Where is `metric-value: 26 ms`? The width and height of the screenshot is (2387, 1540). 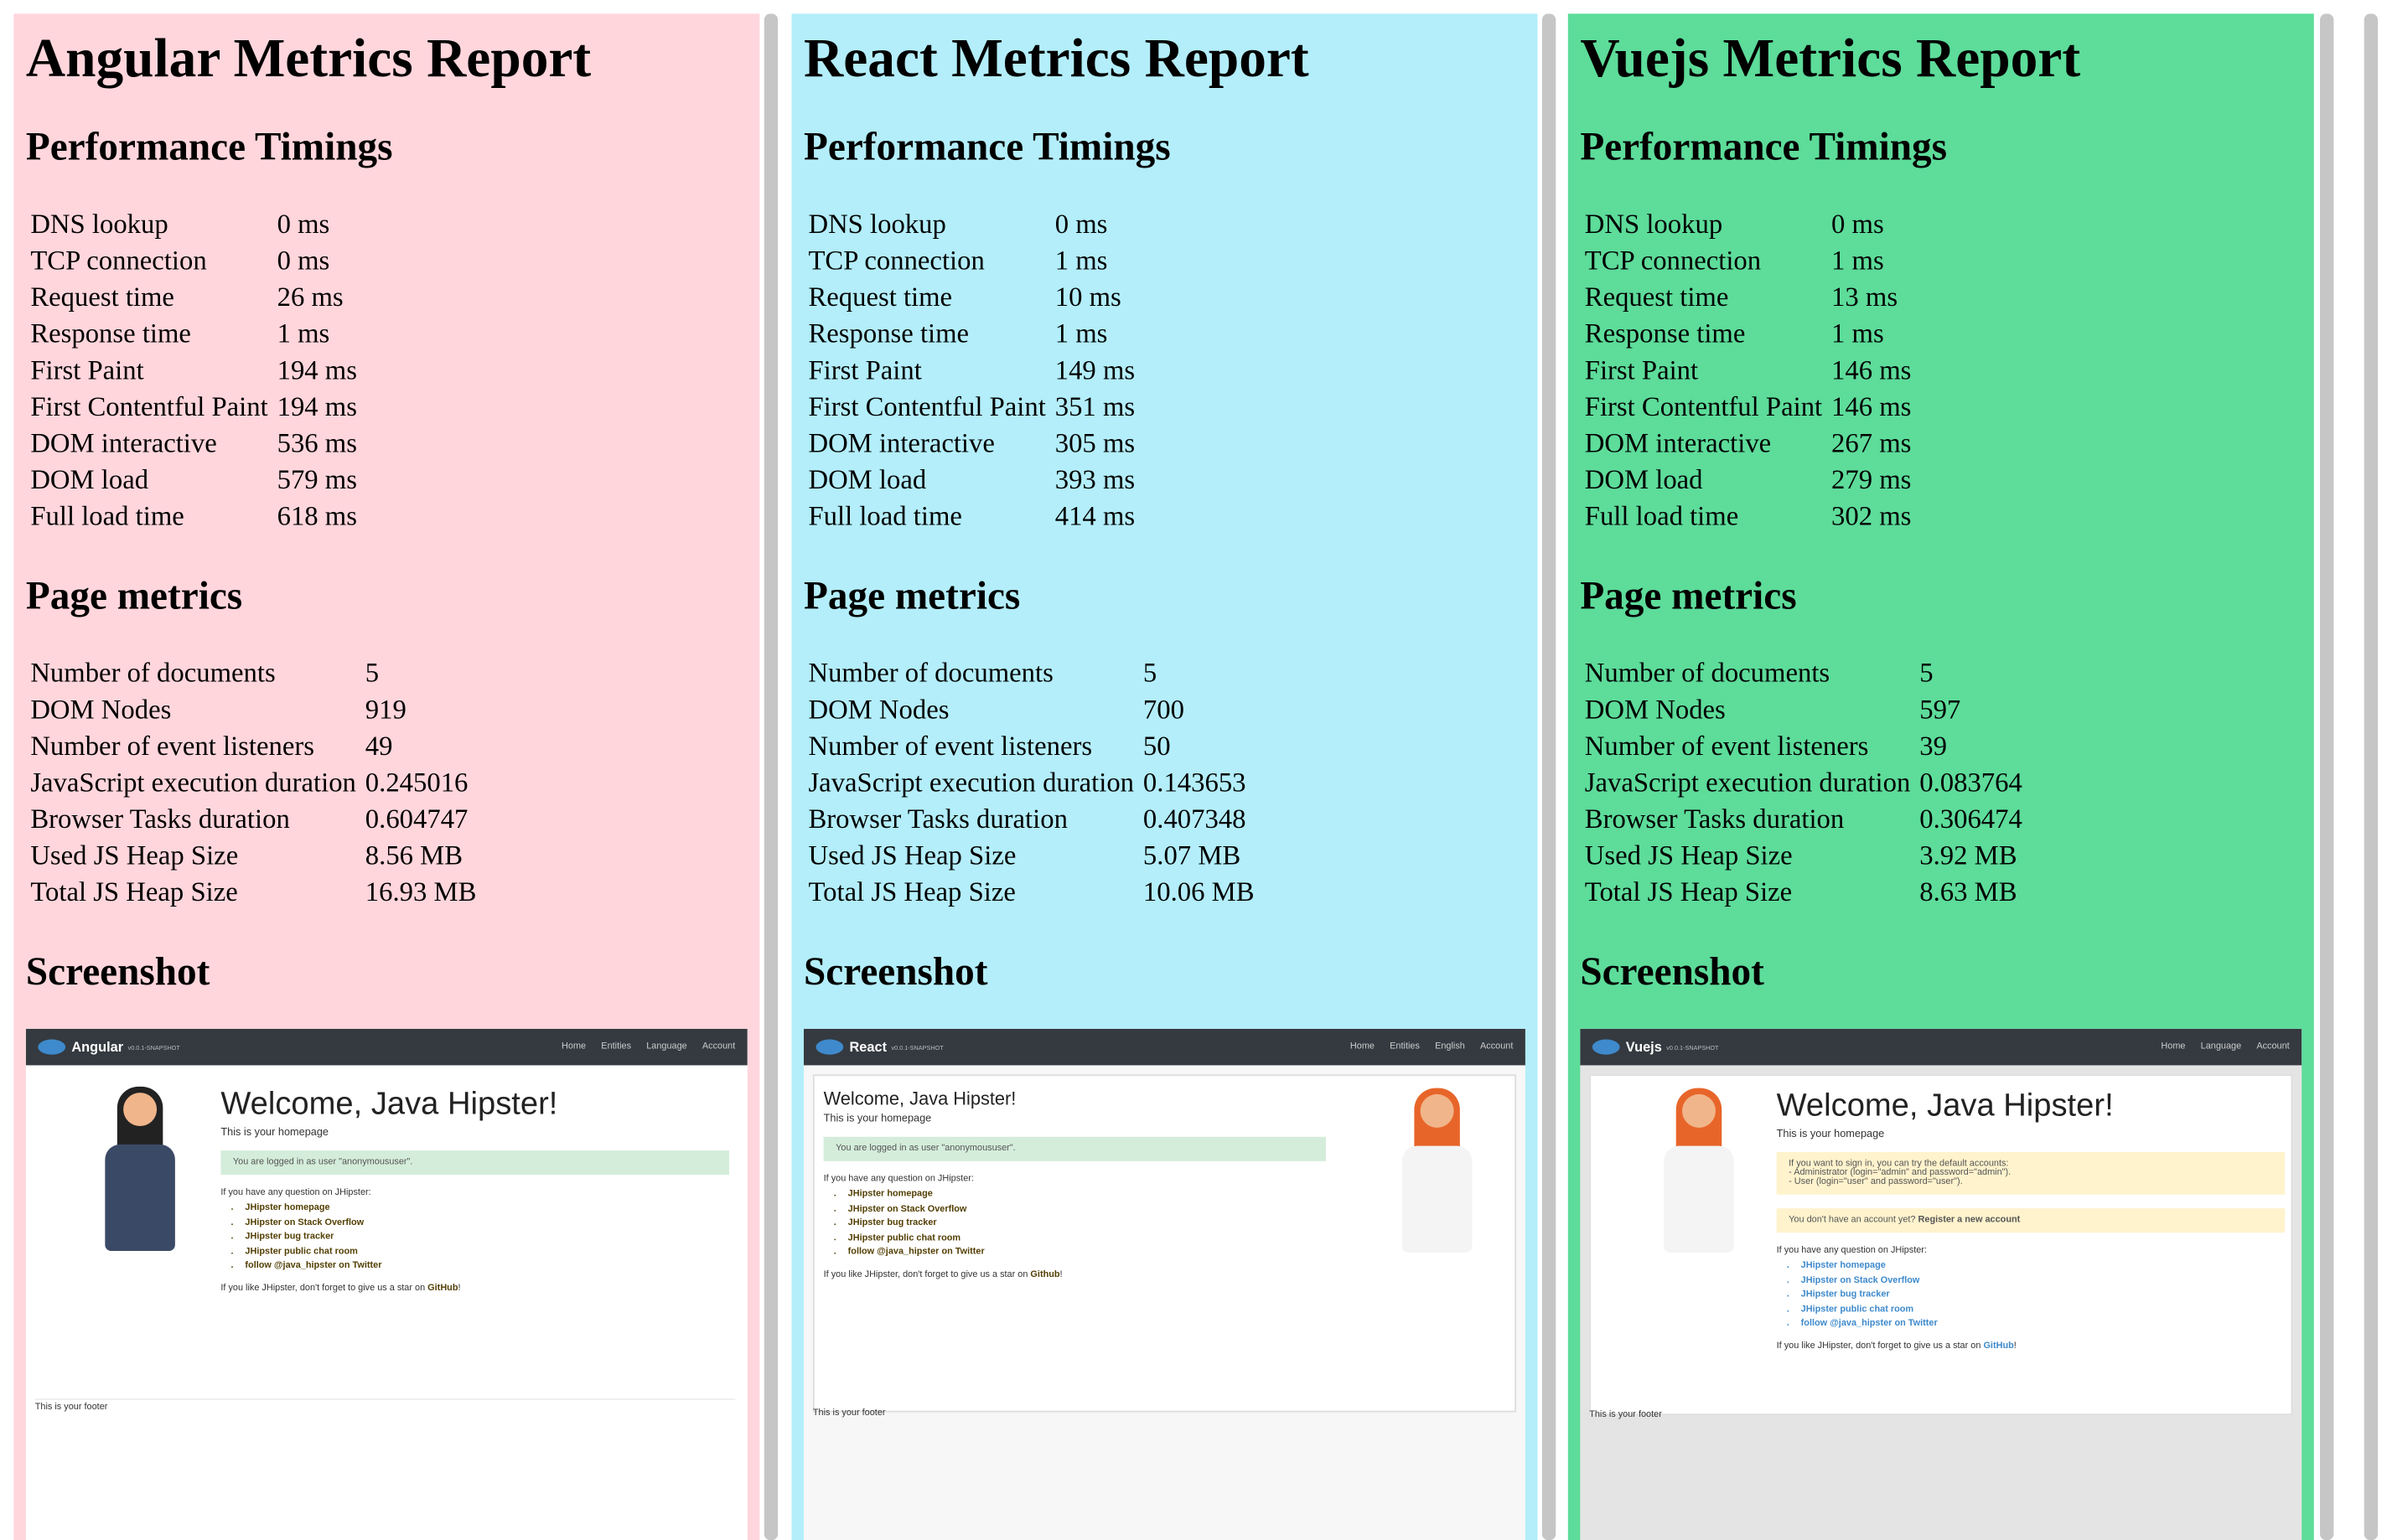 metric-value: 26 ms is located at coordinates (310, 297).